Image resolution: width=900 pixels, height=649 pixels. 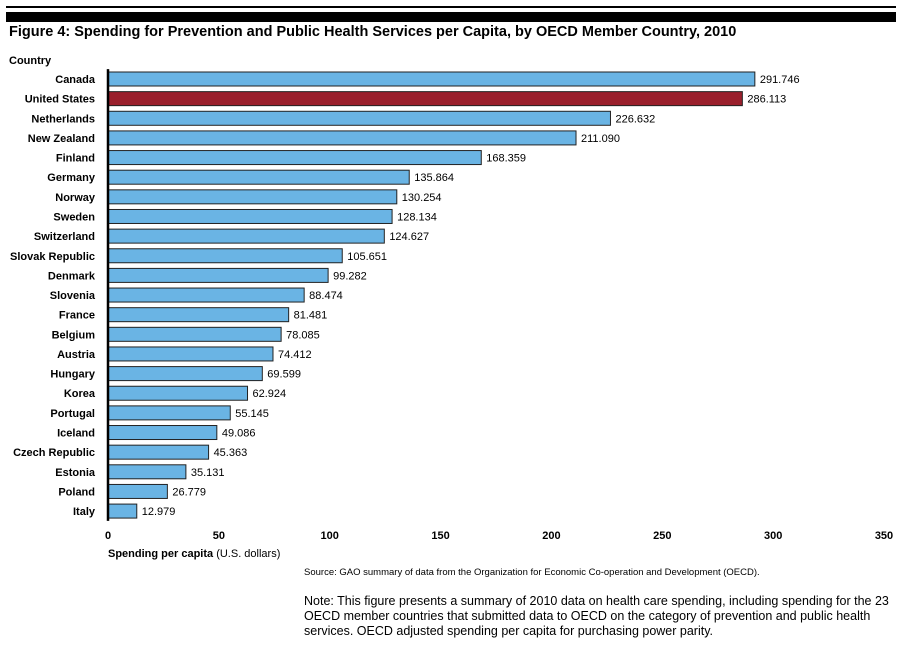 What do you see at coordinates (60, 100) in the screenshot?
I see `category-label: United States` at bounding box center [60, 100].